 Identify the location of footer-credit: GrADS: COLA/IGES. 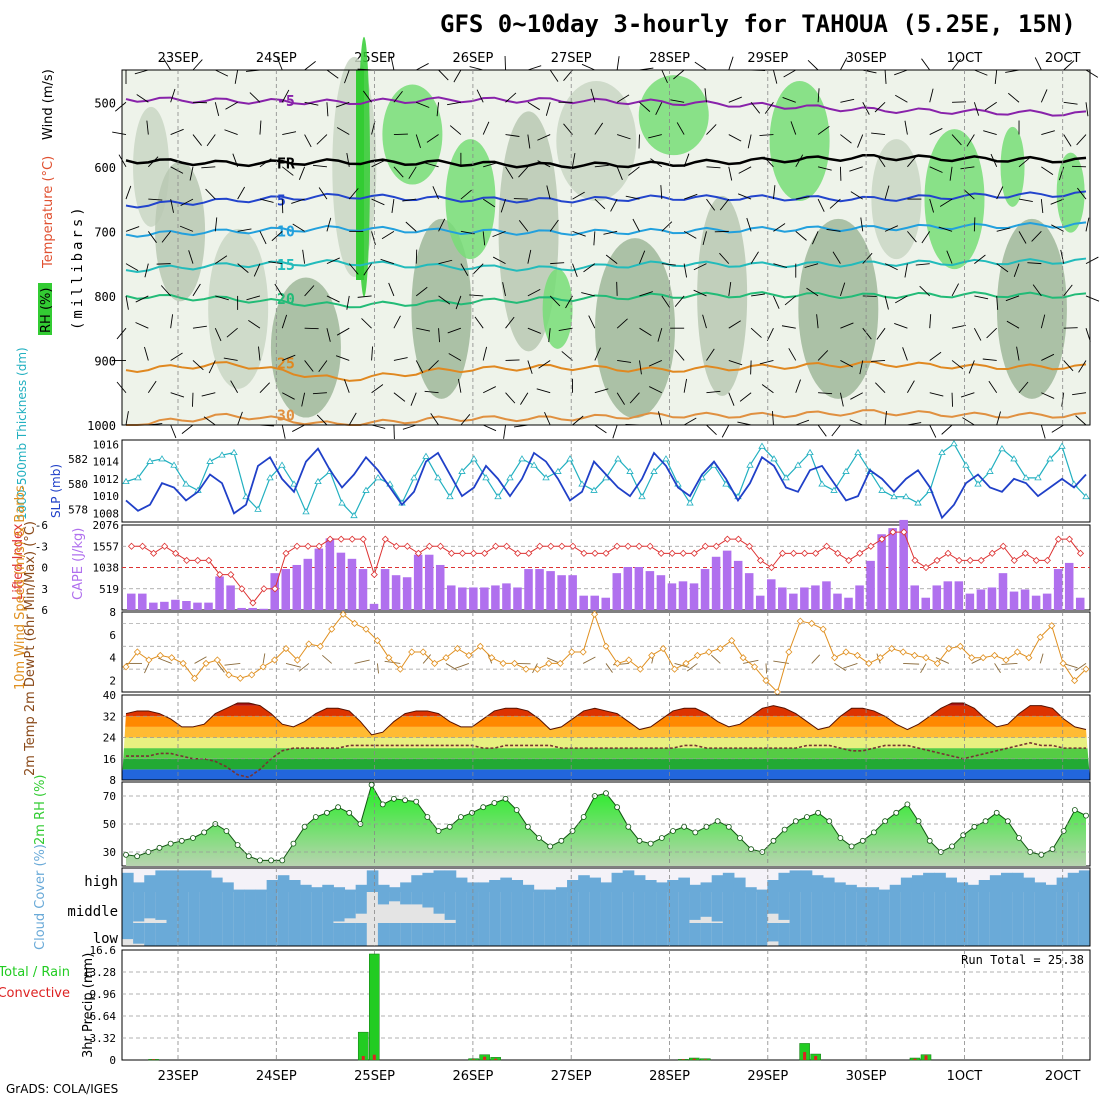
(62, 1089).